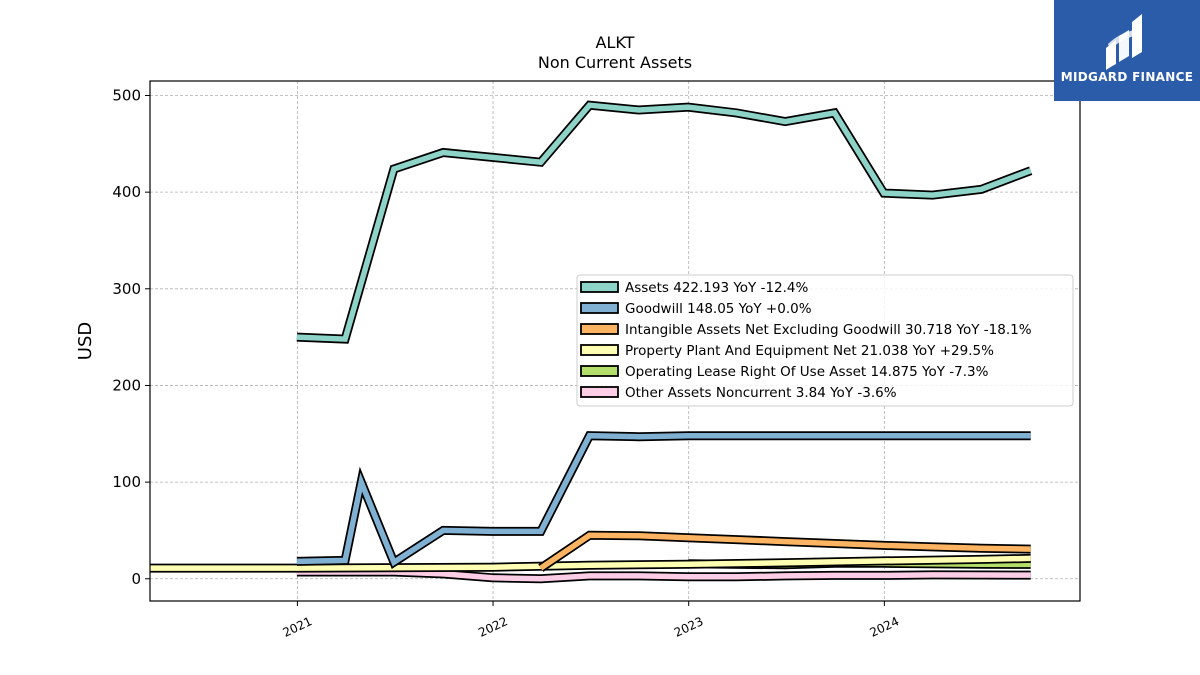  Describe the element at coordinates (126, 289) in the screenshot. I see `y-tick-label: 300` at that location.